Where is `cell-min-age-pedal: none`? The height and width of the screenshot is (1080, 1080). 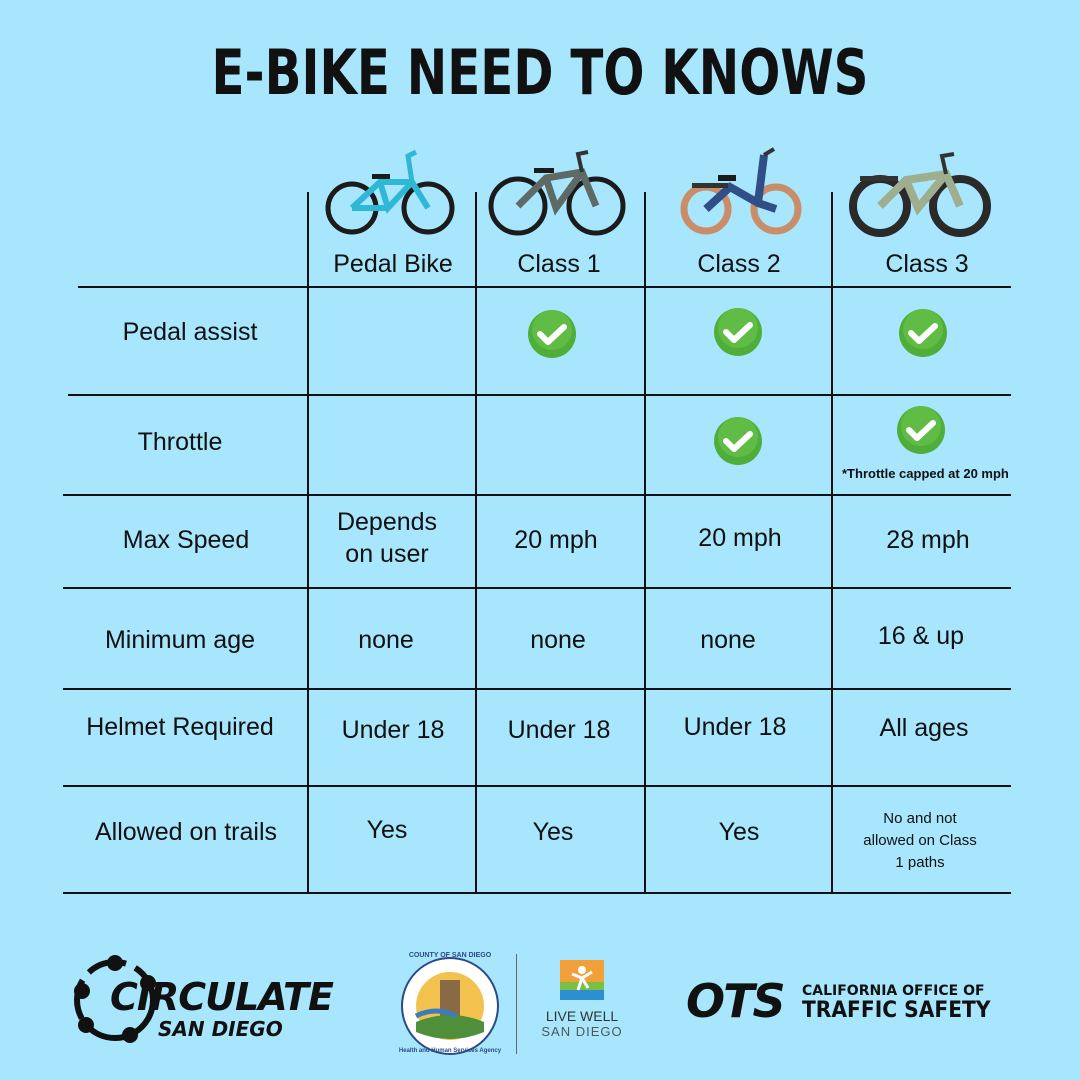 cell-min-age-pedal: none is located at coordinates (386, 640).